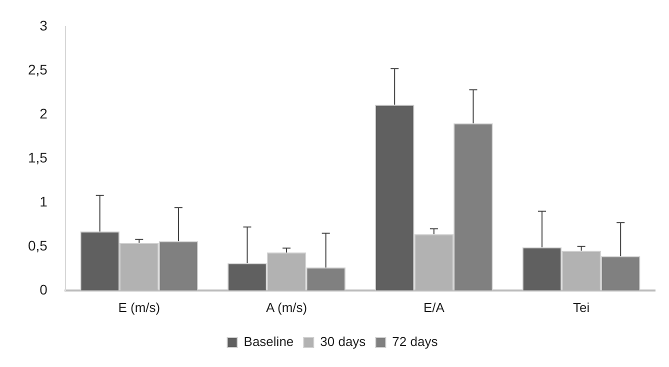 The height and width of the screenshot is (367, 669). What do you see at coordinates (38, 245) in the screenshot?
I see `y-tick-label: 0,5` at bounding box center [38, 245].